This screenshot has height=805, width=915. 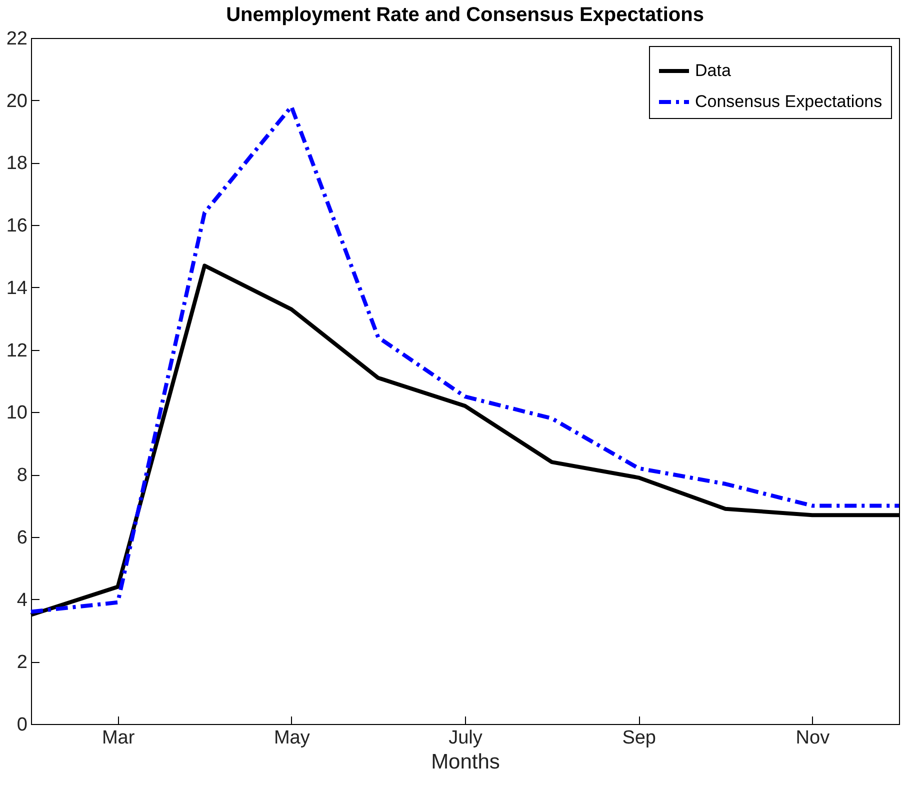 What do you see at coordinates (17, 288) in the screenshot?
I see `y-tick-label: 14` at bounding box center [17, 288].